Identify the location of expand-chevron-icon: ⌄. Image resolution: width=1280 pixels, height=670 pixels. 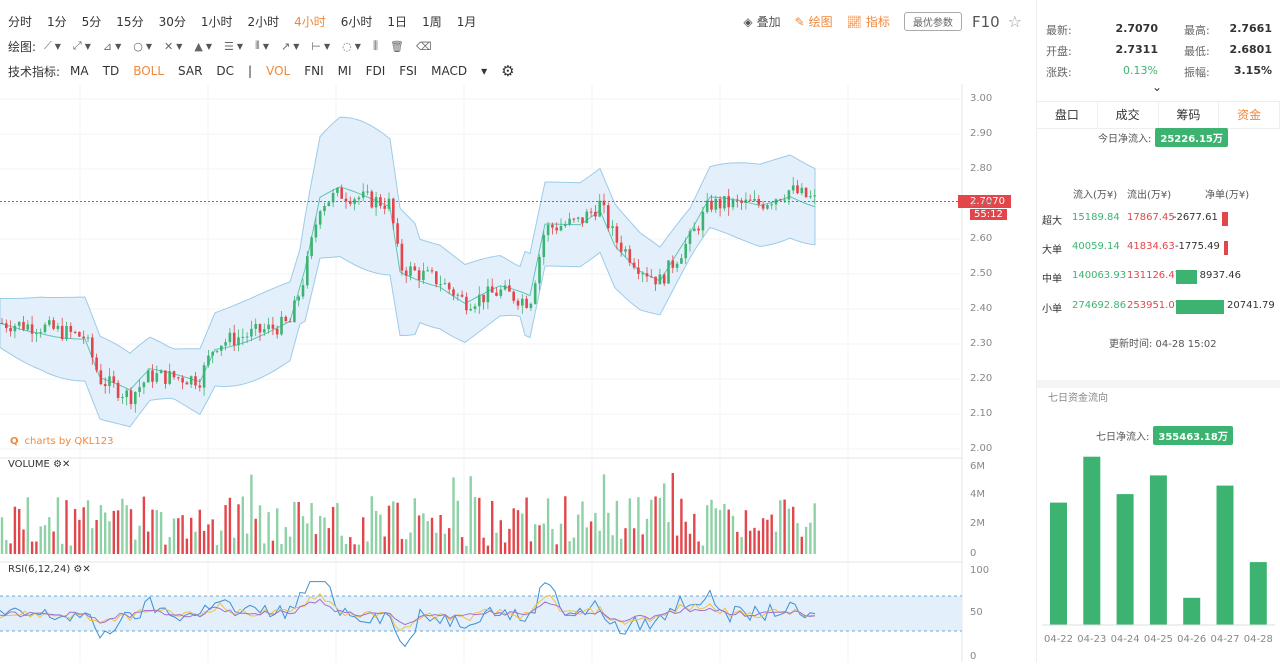
(1157, 87).